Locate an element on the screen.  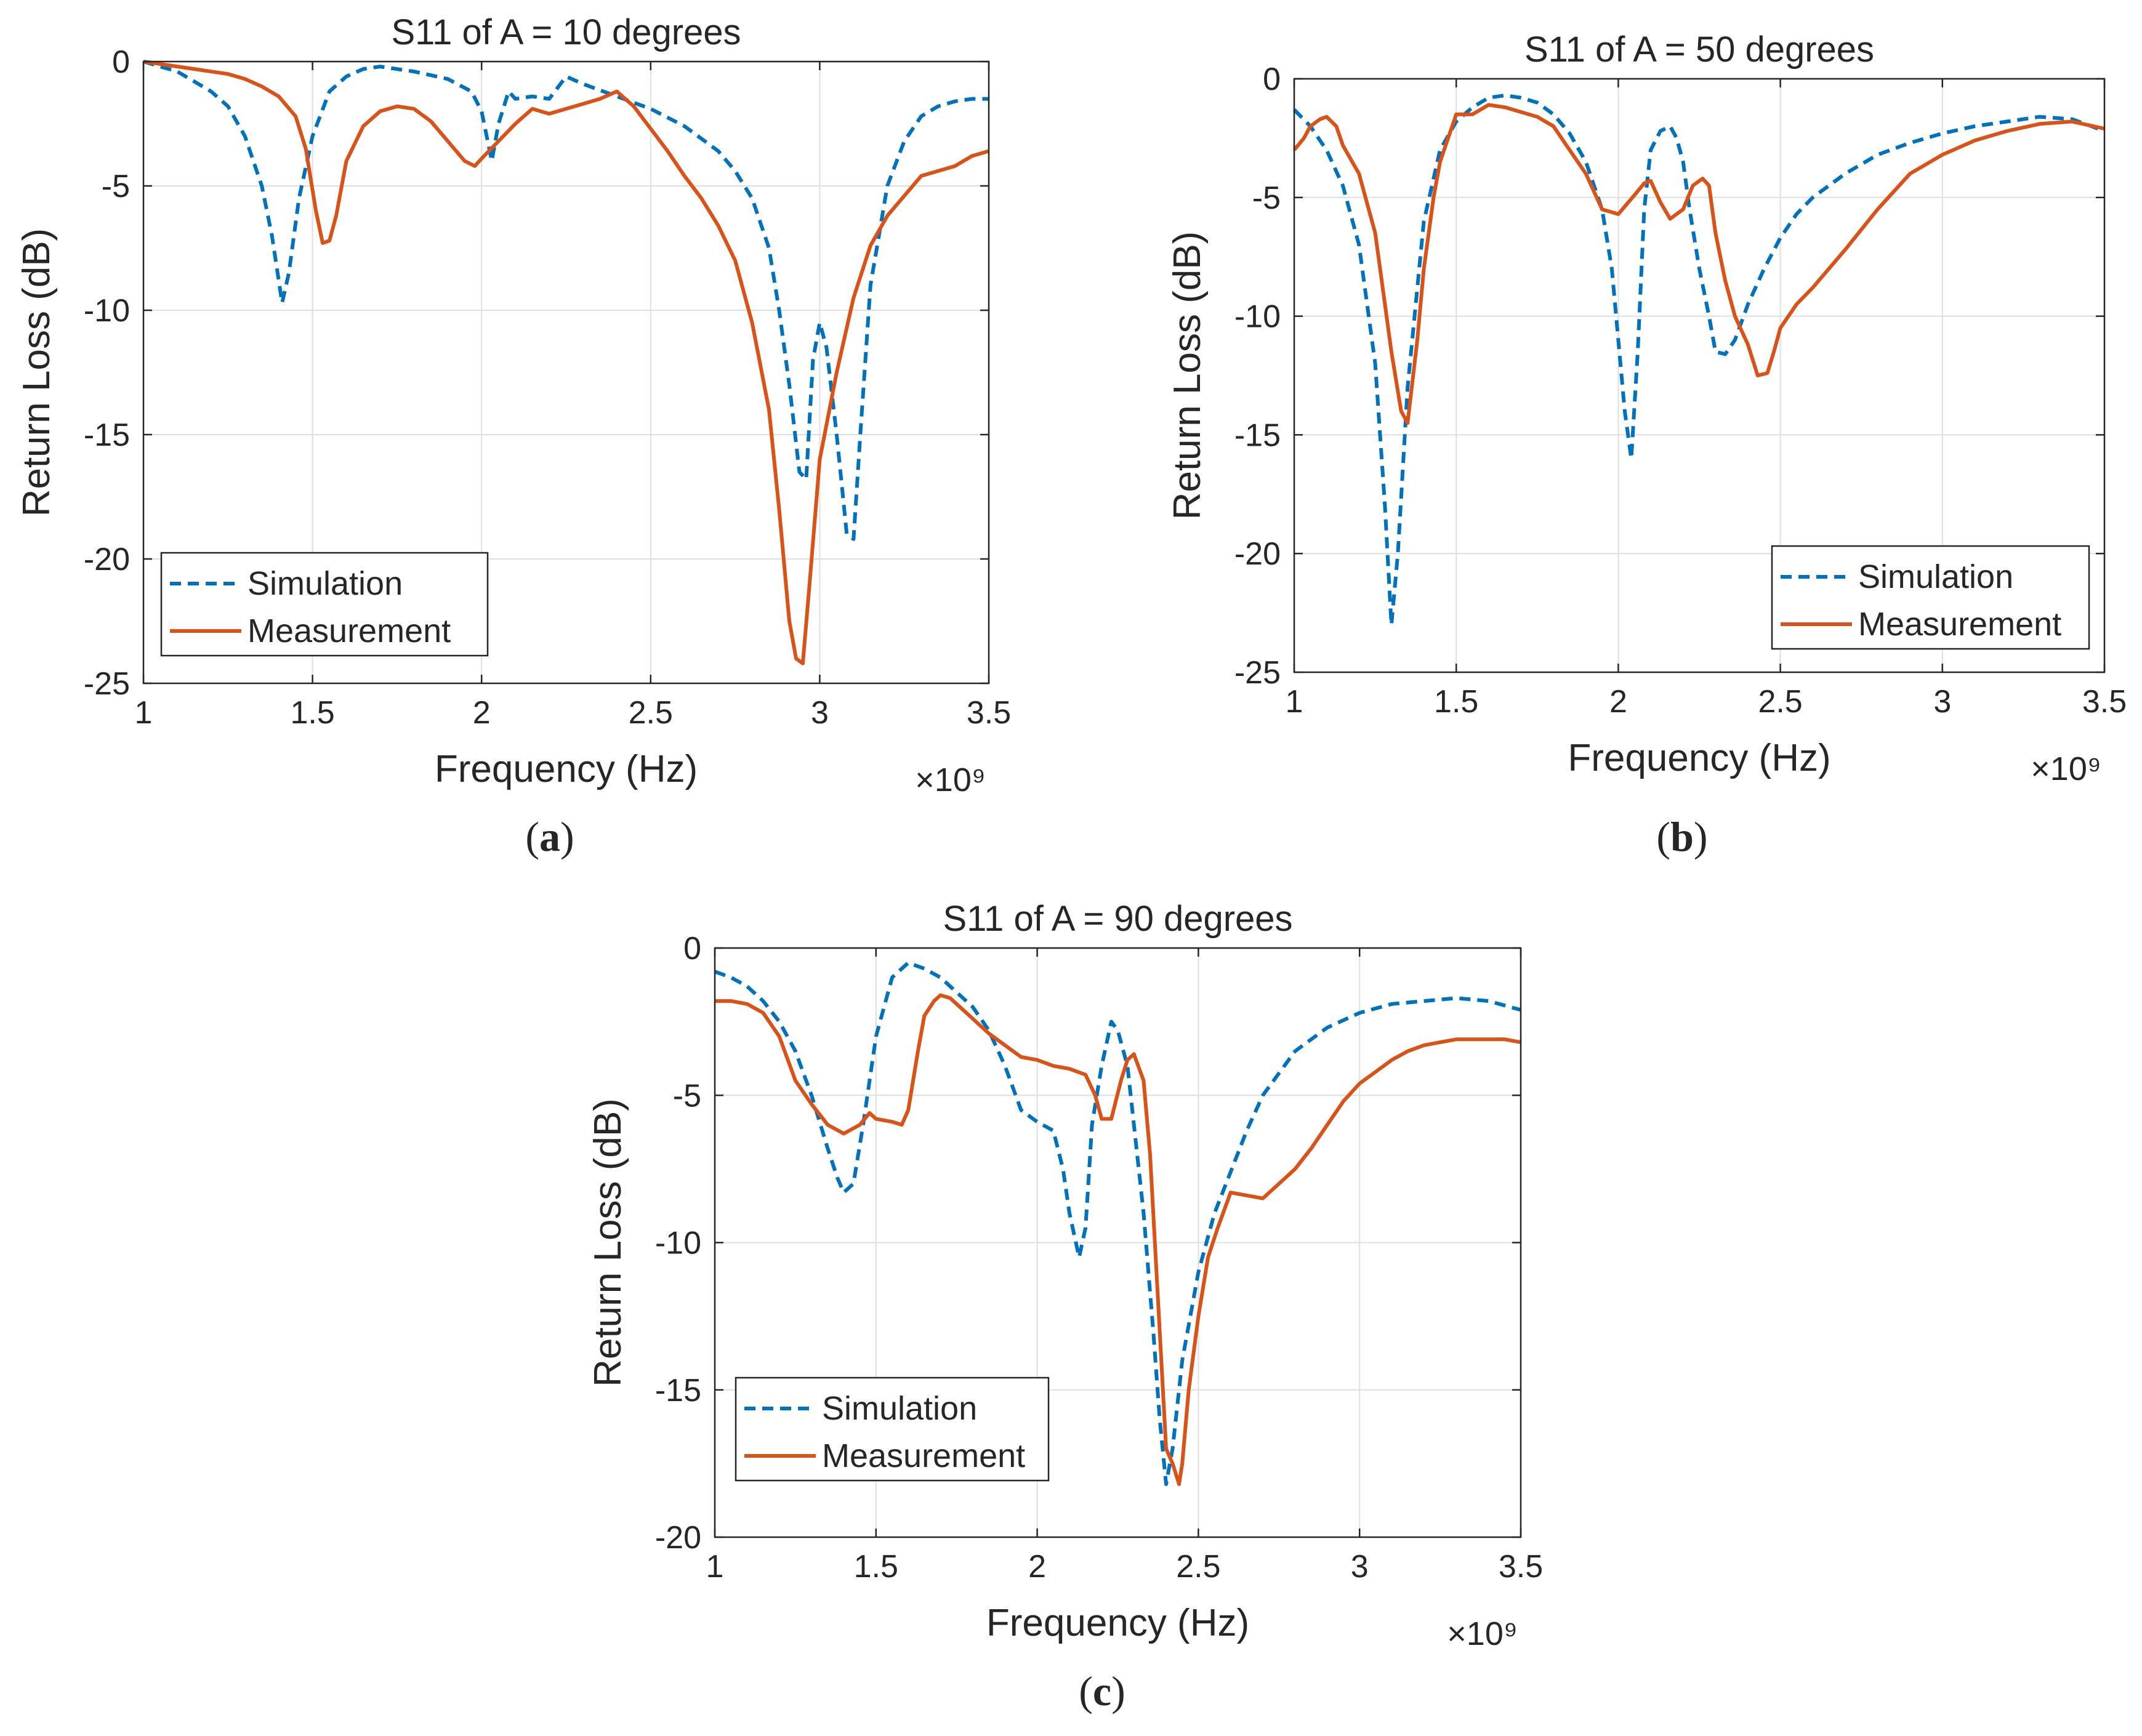
chart-title: S11 of A = 10 degrees is located at coordinates (566, 32).